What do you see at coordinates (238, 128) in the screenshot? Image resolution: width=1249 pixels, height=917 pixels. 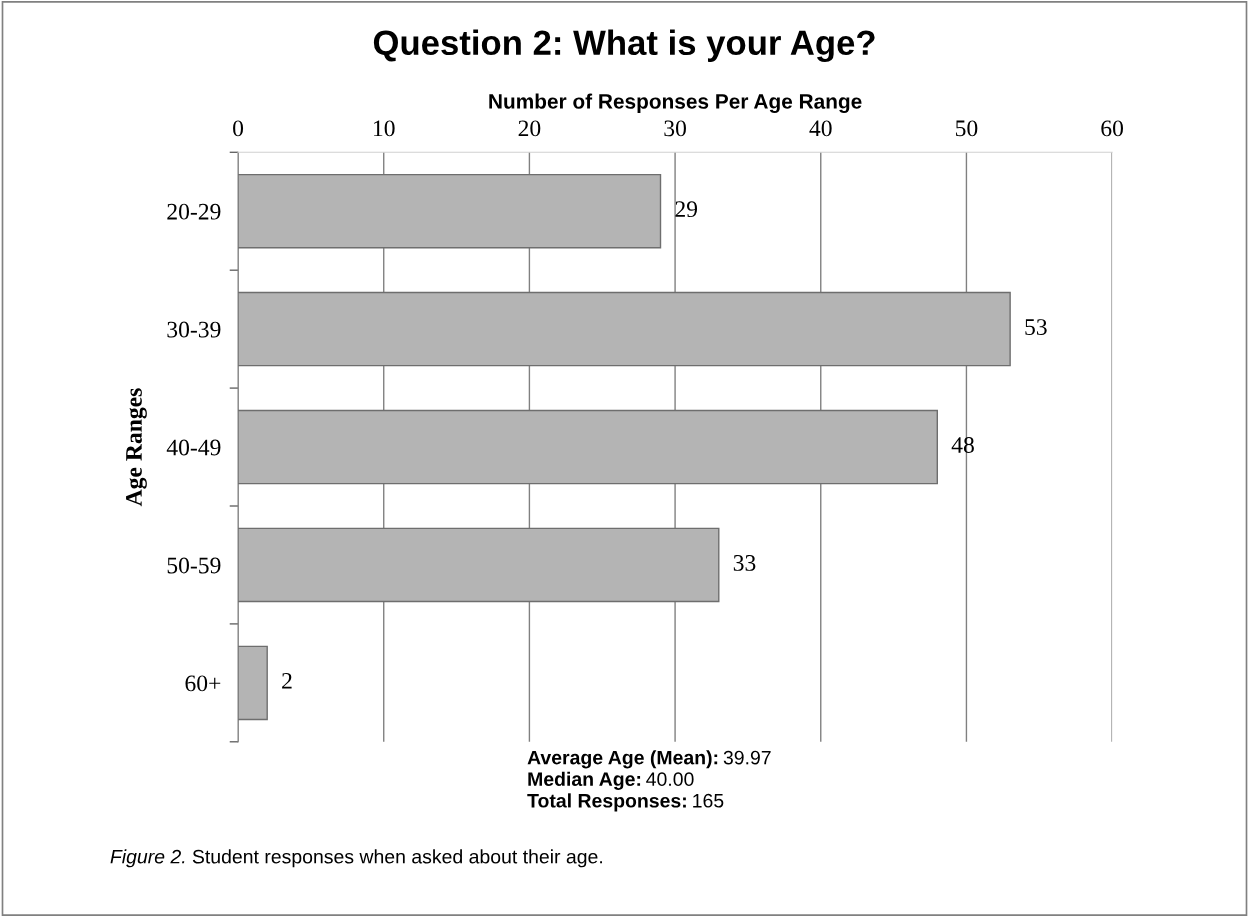 I see `x-tick-label: 0` at bounding box center [238, 128].